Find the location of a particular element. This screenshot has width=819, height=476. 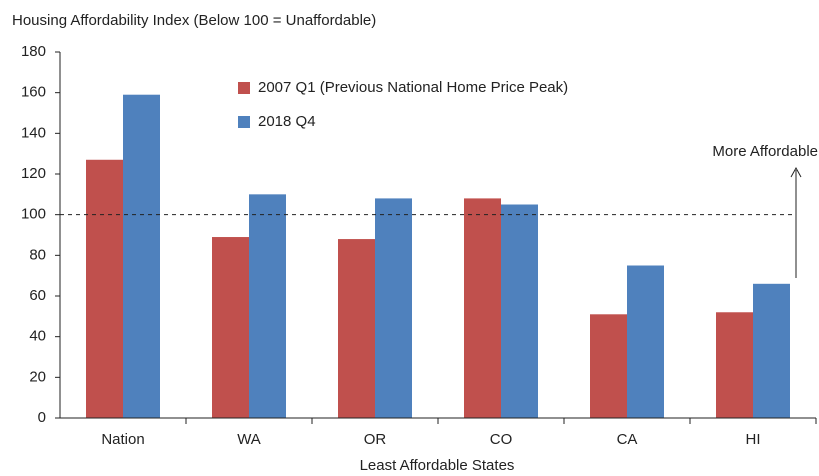

annotation: More Affordable is located at coordinates (765, 151).